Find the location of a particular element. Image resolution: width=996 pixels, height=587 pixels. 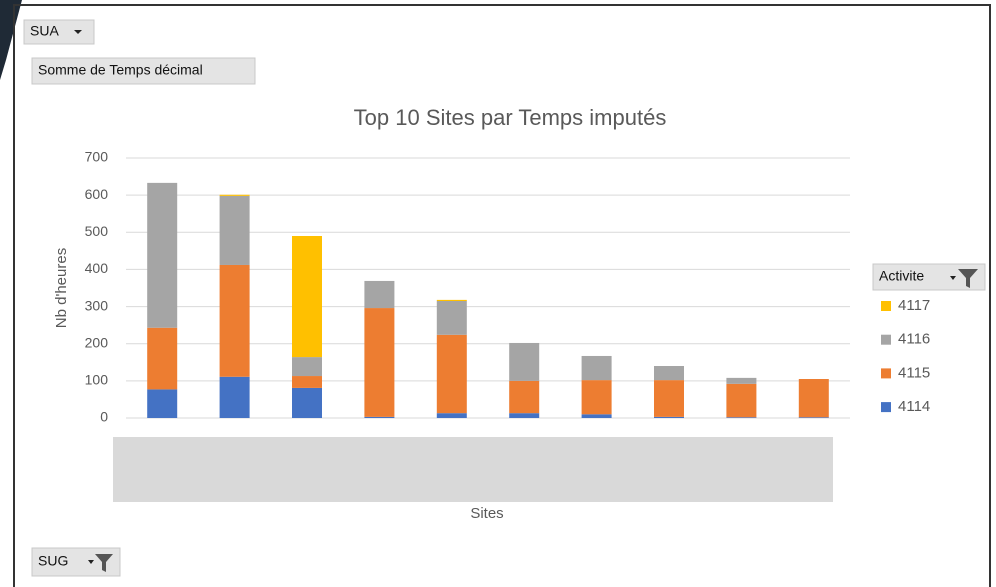

legend-title: Activite is located at coordinates (901, 276).